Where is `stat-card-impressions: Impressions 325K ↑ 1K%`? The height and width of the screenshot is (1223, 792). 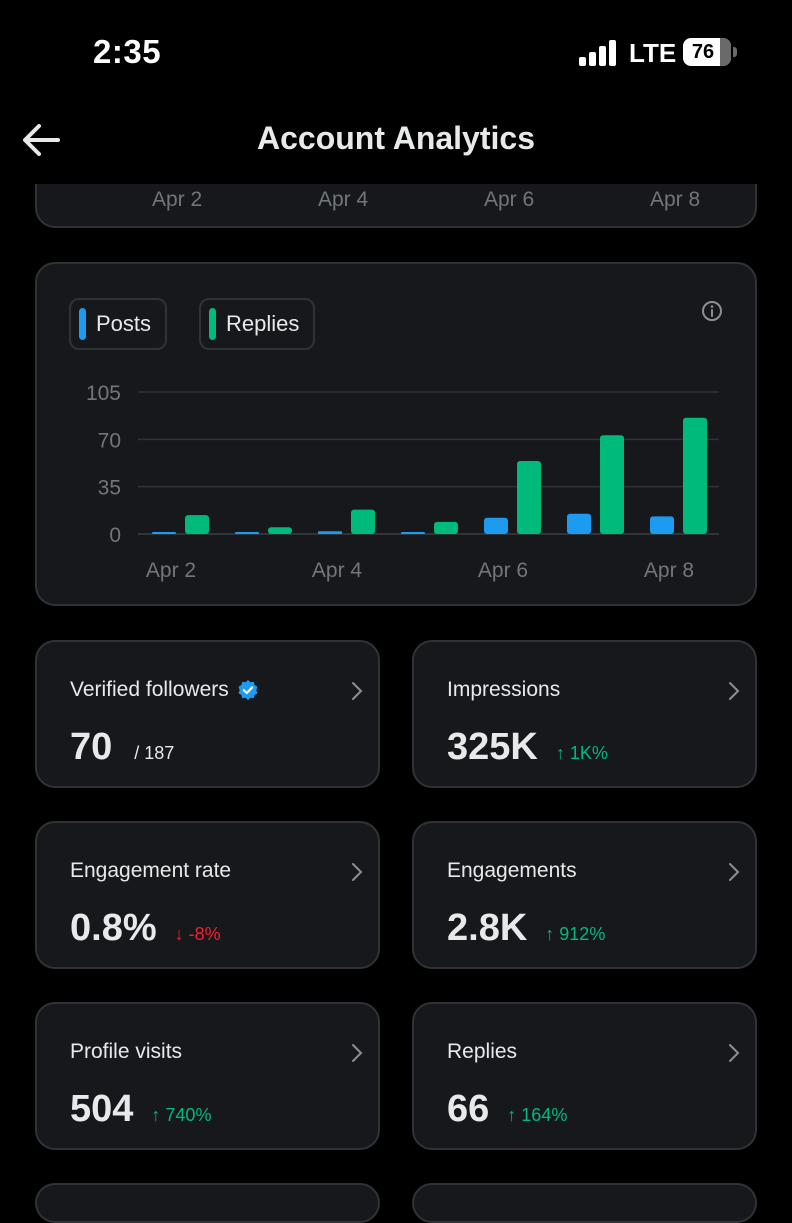
stat-card-impressions: Impressions 325K ↑ 1K% is located at coordinates (584, 714).